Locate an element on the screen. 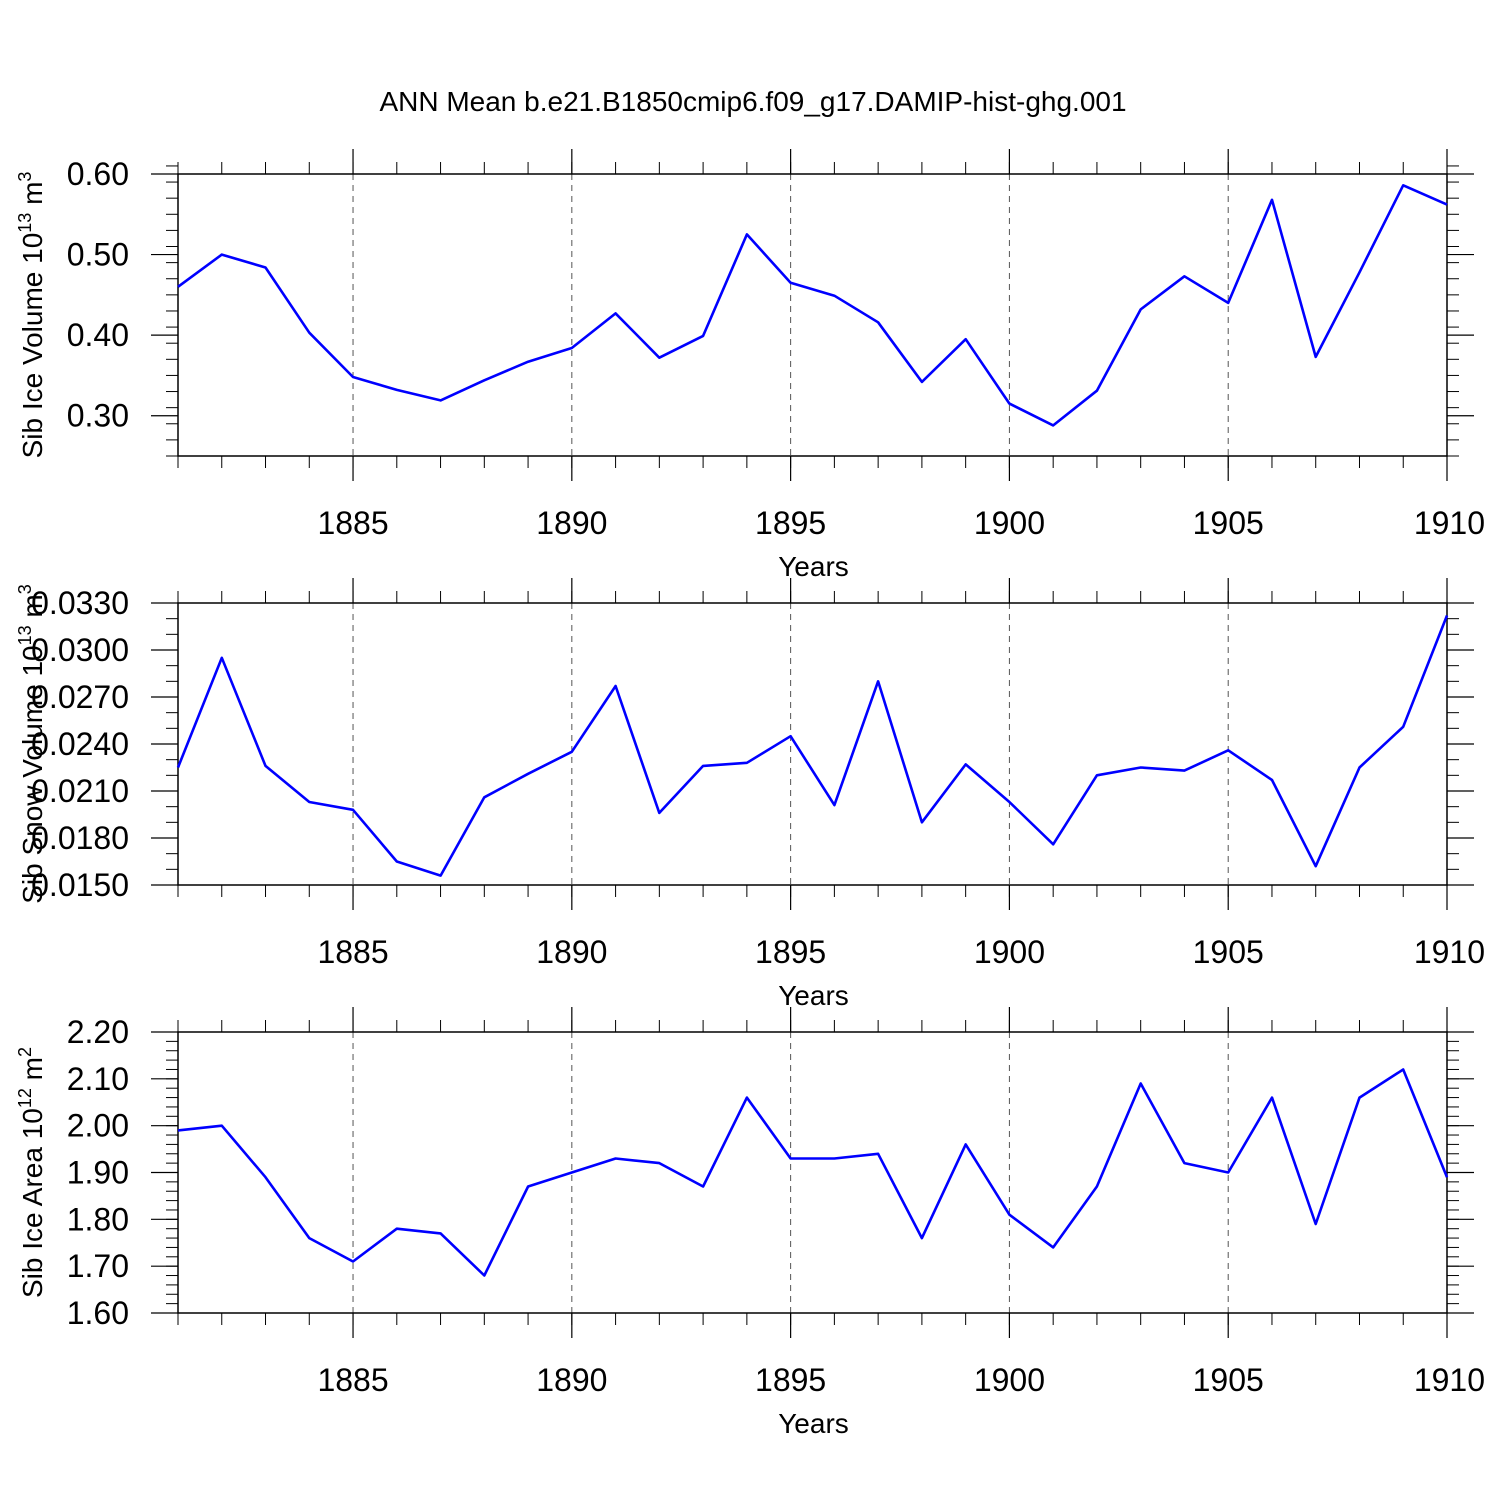  y-tick-label: 2.20 is located at coordinates (98, 1032).